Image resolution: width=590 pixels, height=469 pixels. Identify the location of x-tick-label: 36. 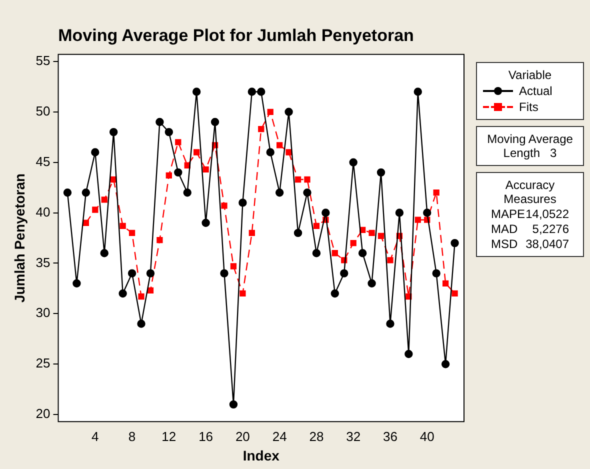
(390, 436).